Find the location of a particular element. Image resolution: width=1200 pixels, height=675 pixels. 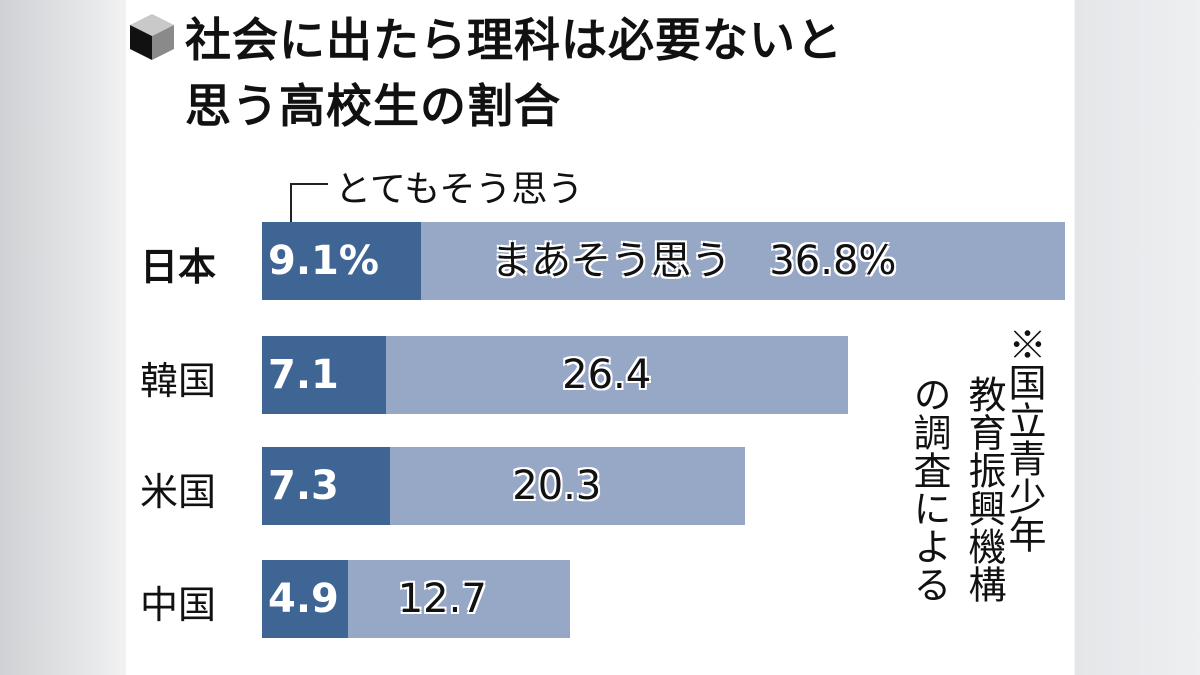

data-label: 20.3 is located at coordinates (556, 486).